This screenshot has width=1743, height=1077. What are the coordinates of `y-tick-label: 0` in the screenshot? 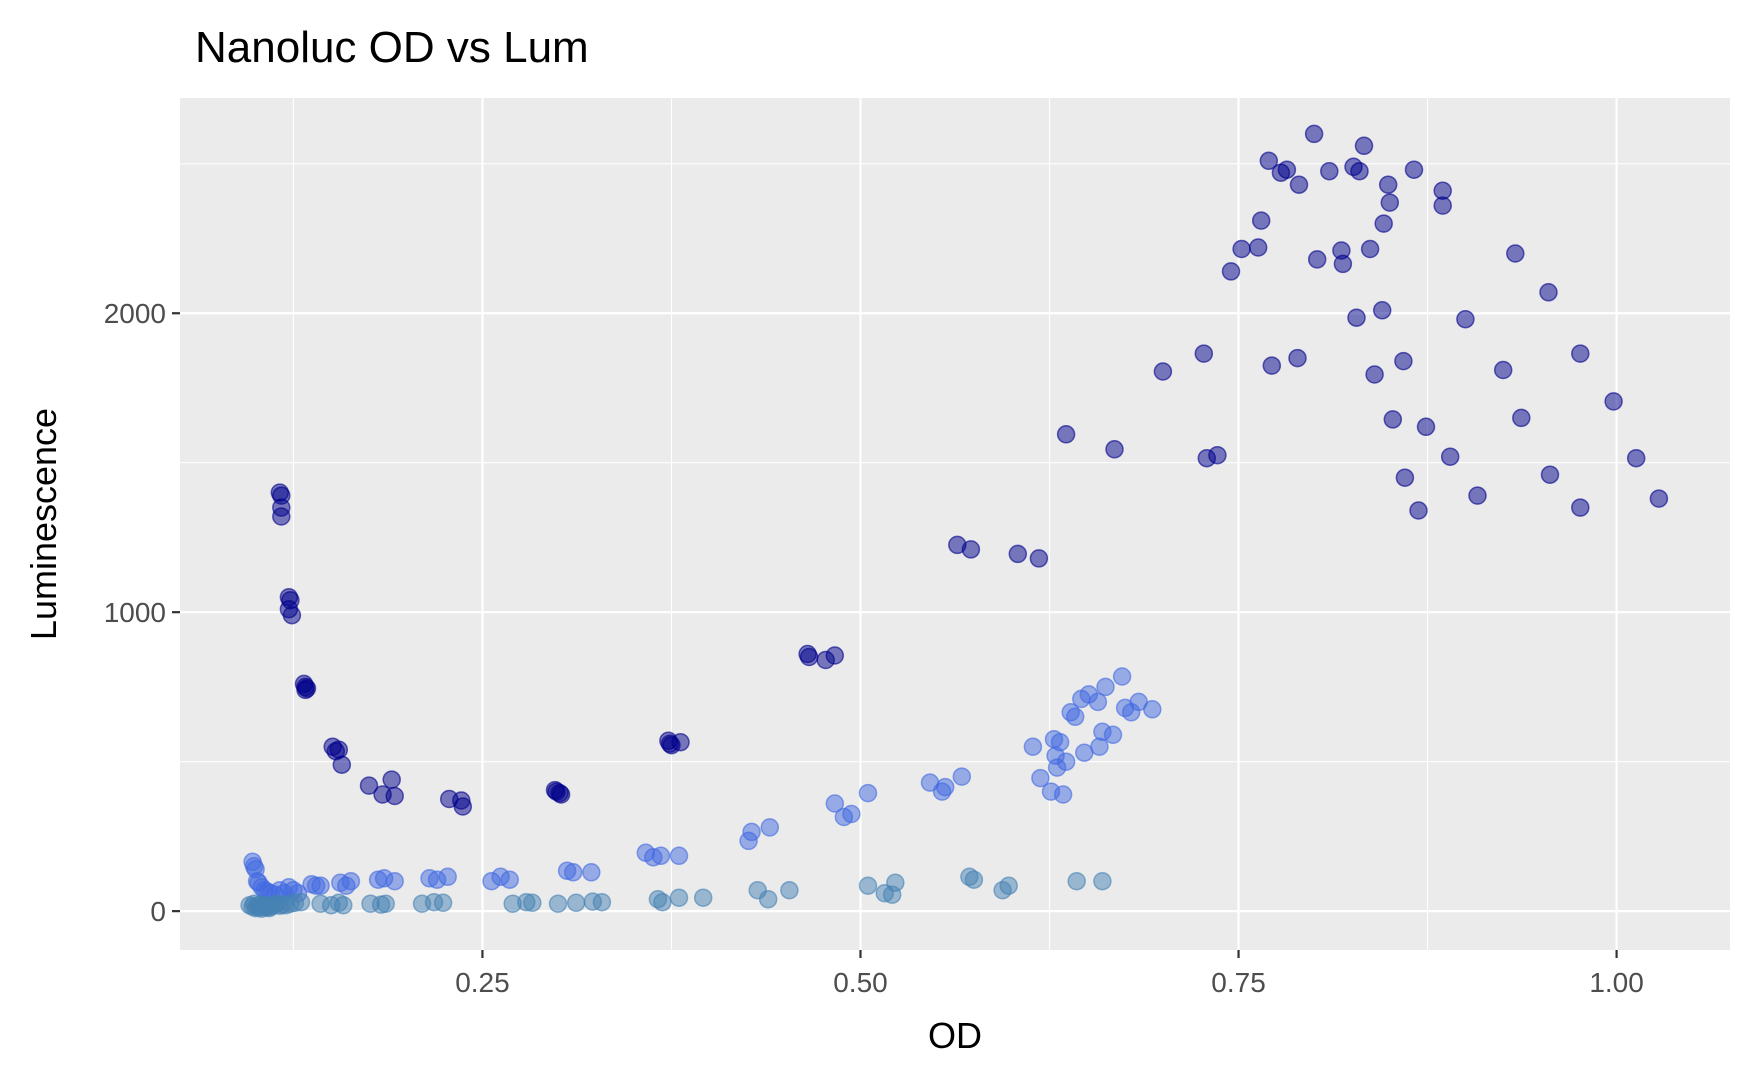 It's located at (158, 911).